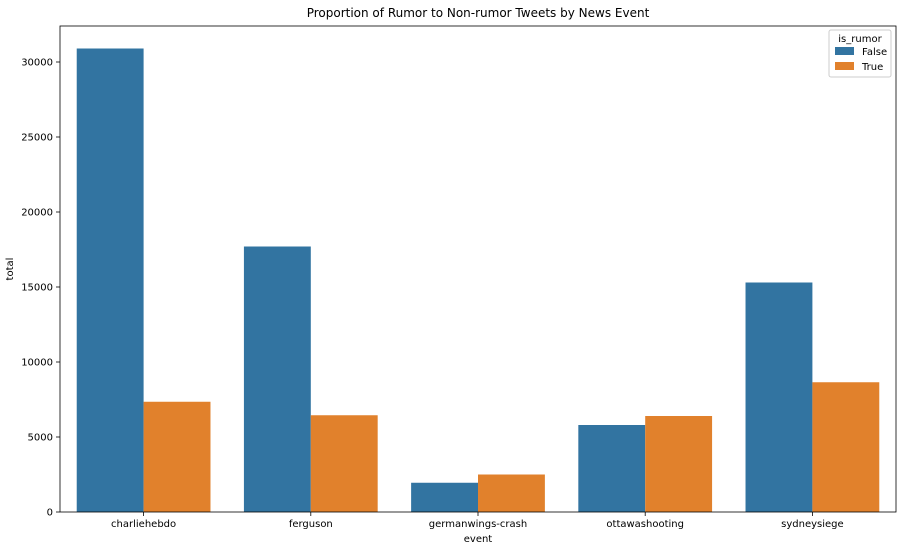  Describe the element at coordinates (311, 524) in the screenshot. I see `x-tick-label: ferguson` at that location.